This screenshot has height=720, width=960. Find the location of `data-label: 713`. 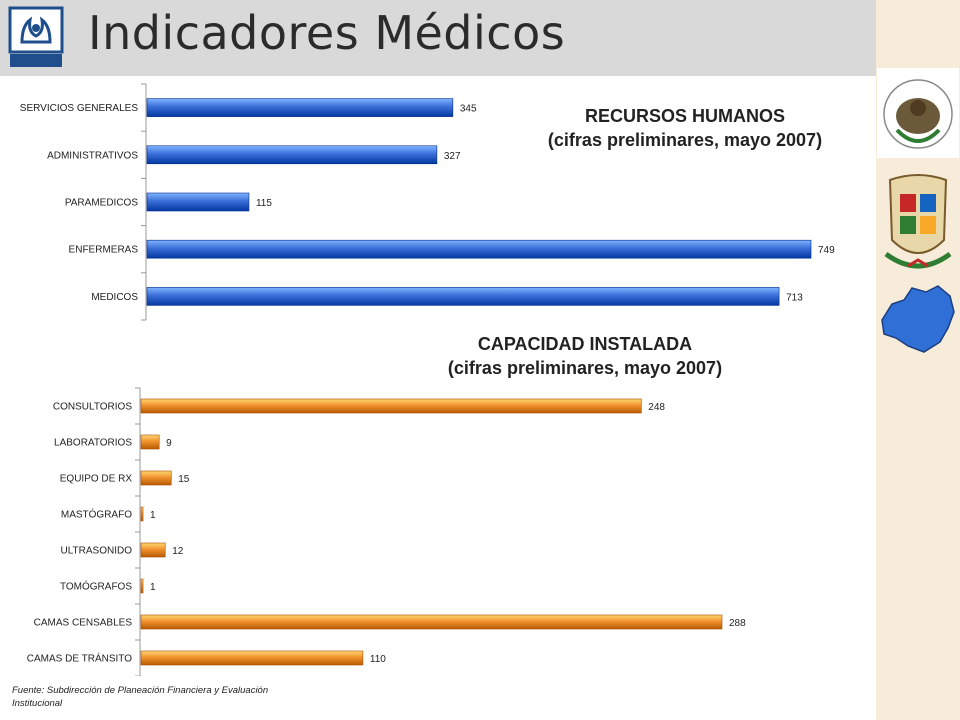

data-label: 713 is located at coordinates (794, 297).